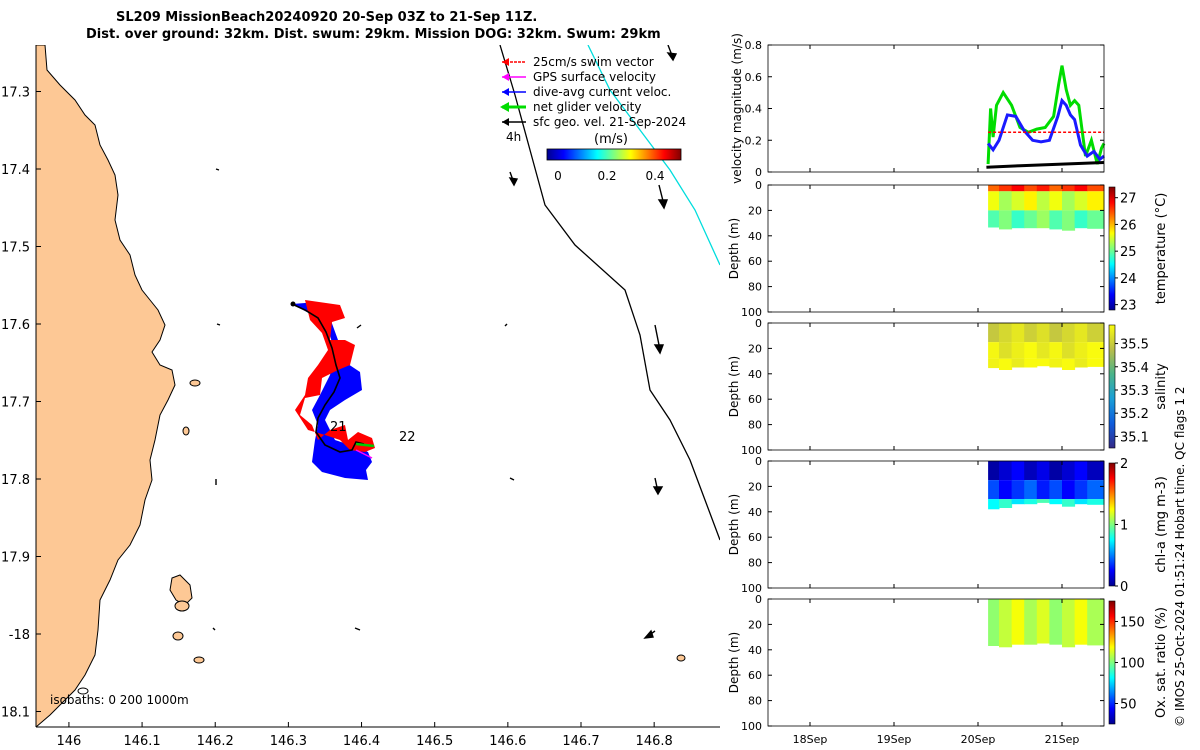 This screenshot has width=1200, height=750. I want to click on colorbar-tick-label: 150, so click(1132, 623).